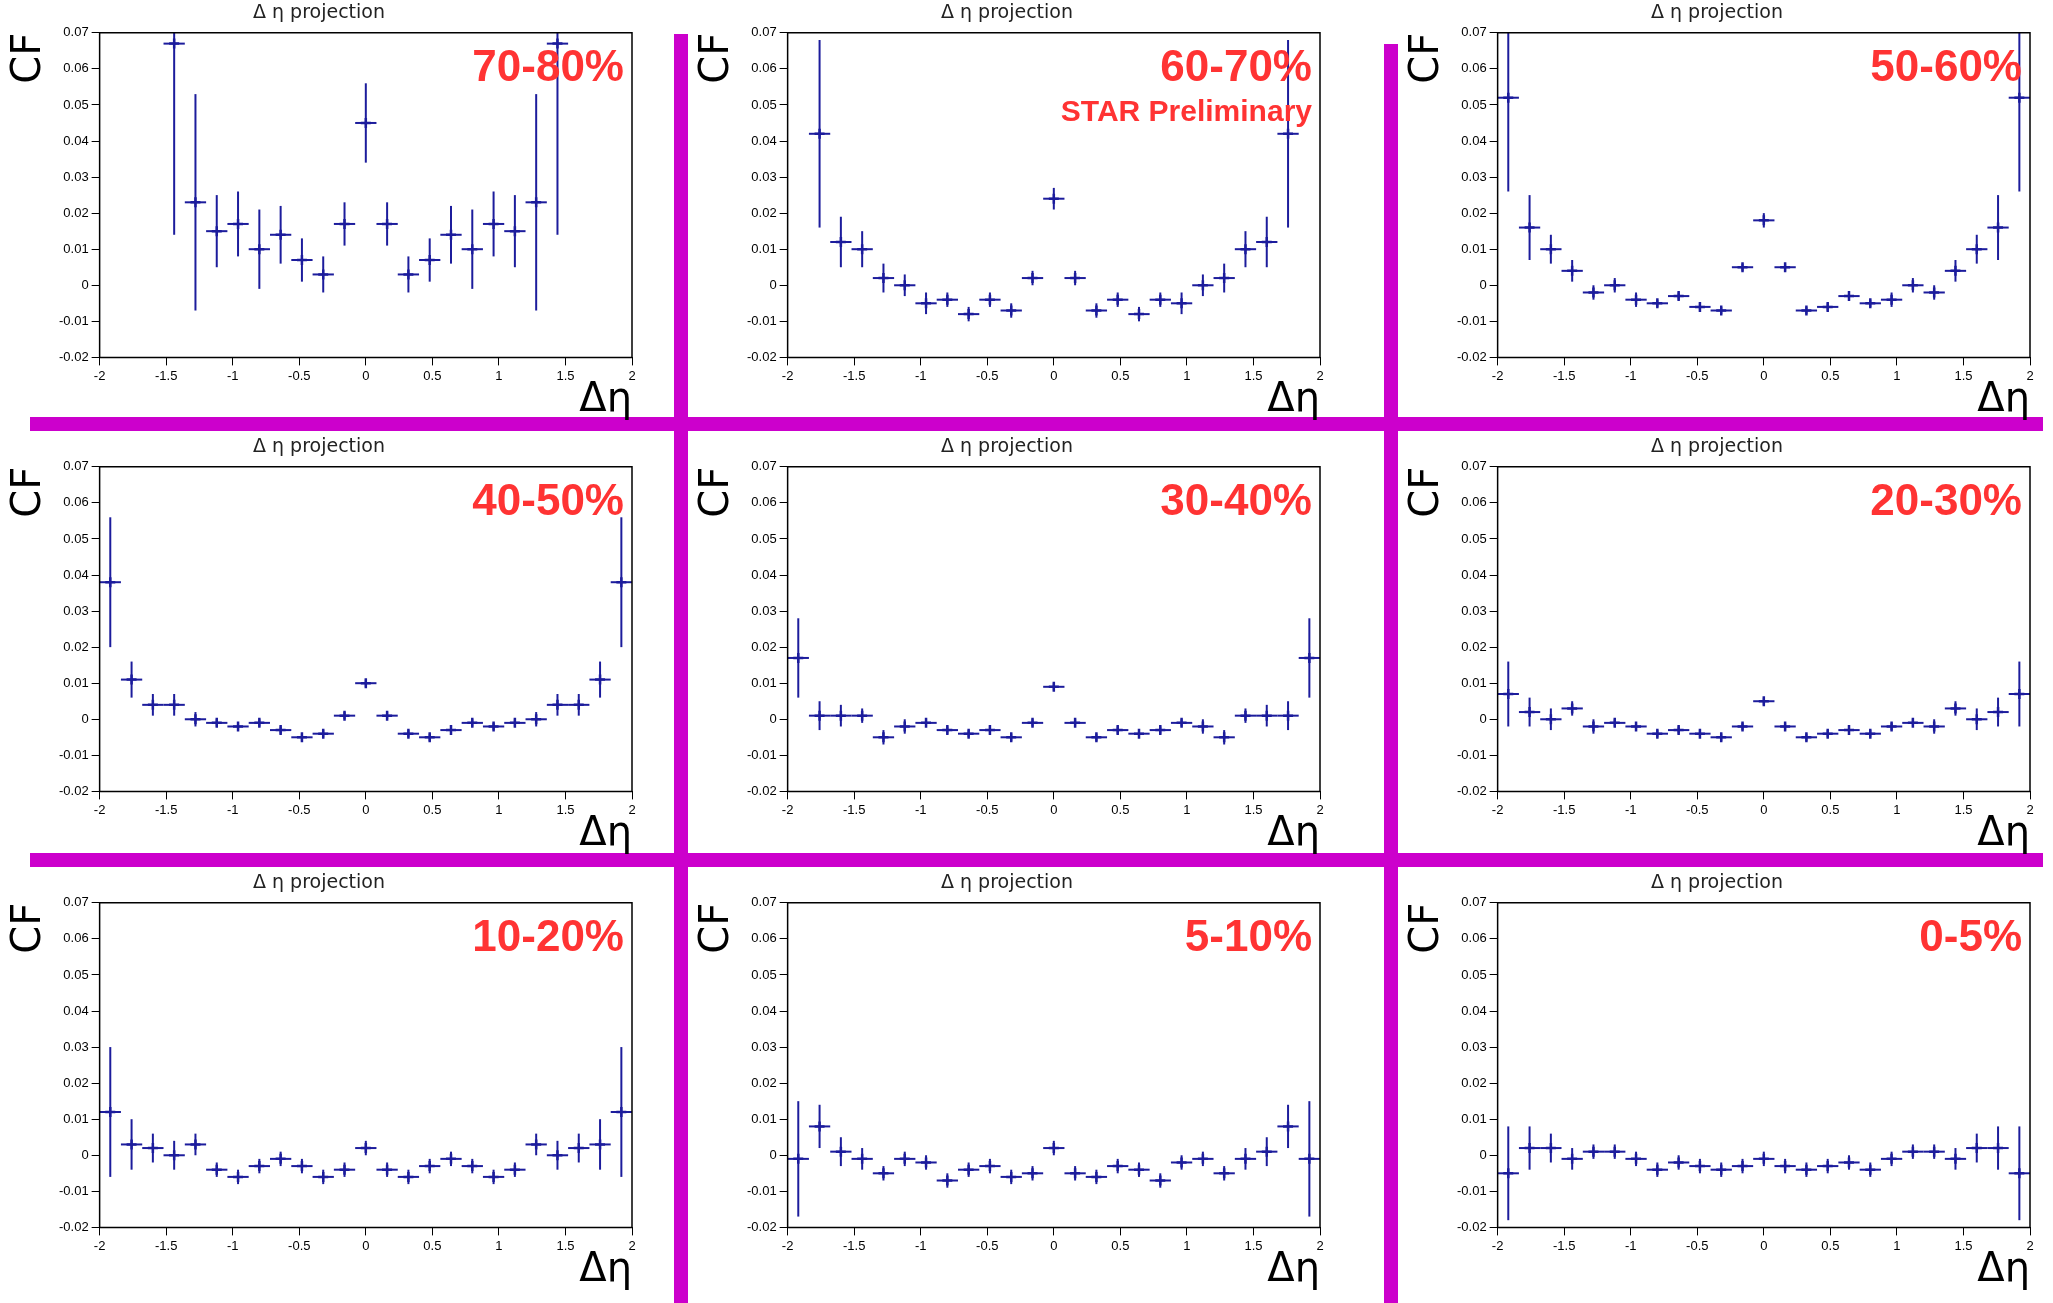  Describe the element at coordinates (1946, 499) in the screenshot. I see `annotation: 20-30%` at that location.